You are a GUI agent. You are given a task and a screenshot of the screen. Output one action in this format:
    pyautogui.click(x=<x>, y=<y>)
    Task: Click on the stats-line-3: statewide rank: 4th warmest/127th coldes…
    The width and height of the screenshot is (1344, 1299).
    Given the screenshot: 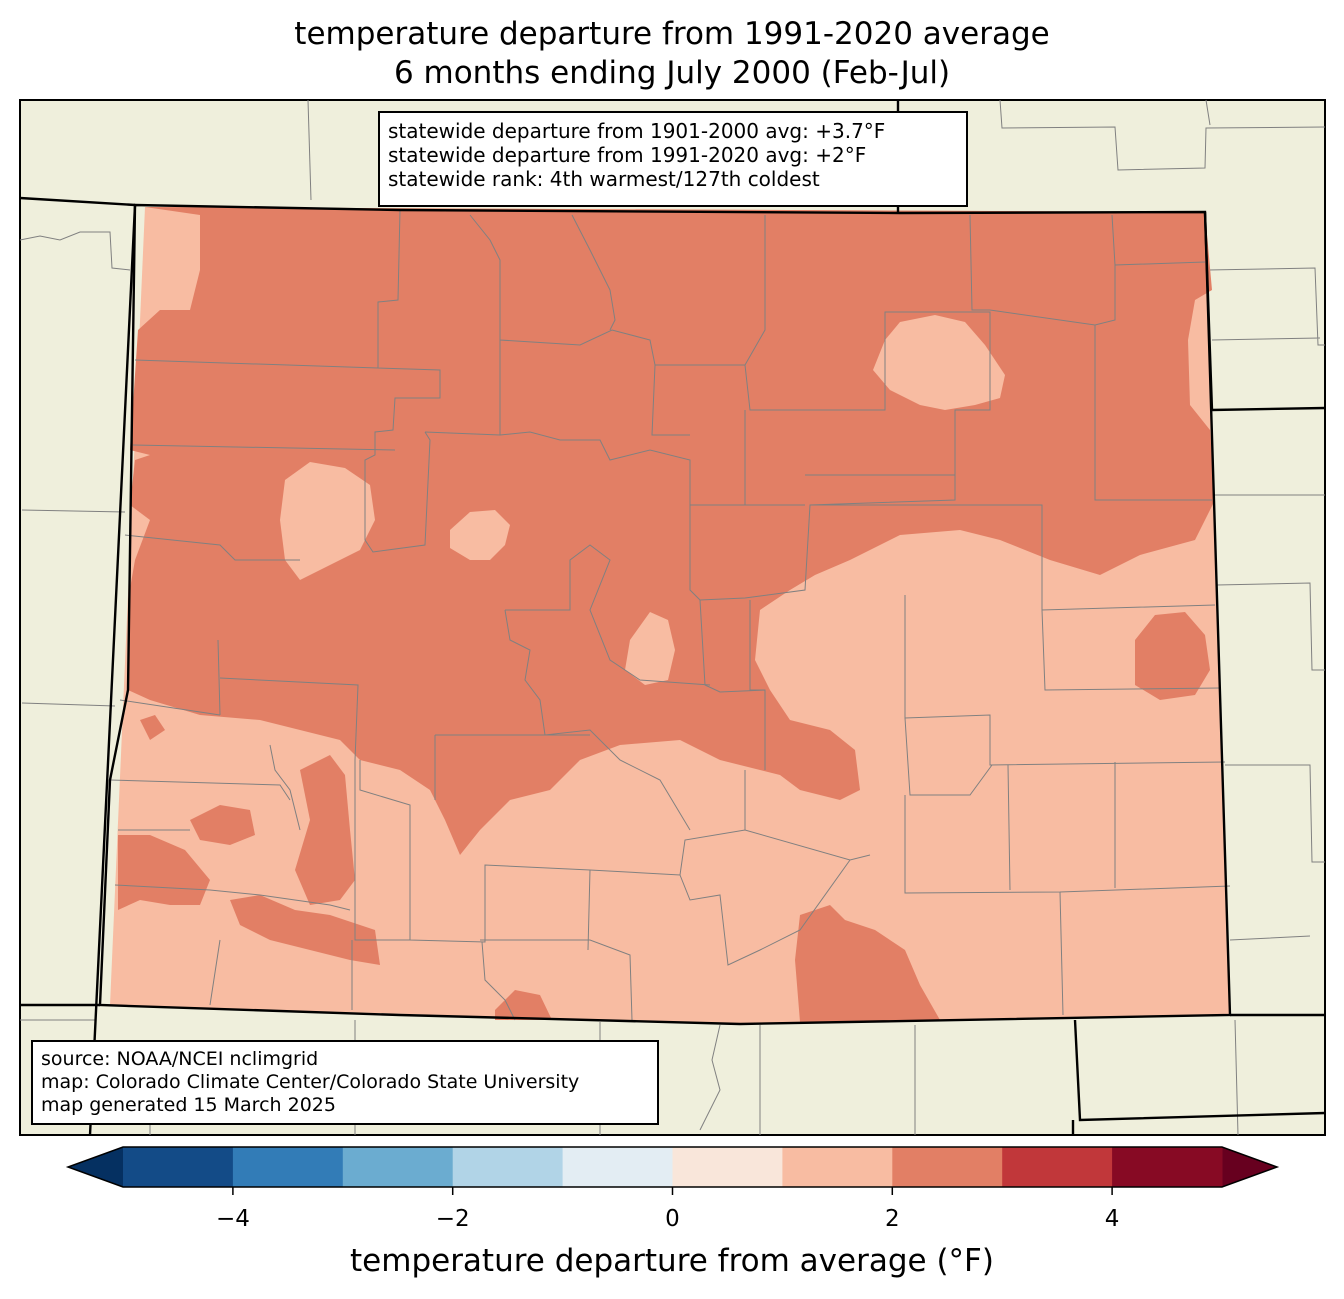 What is the action you would take?
    pyautogui.click(x=604, y=179)
    